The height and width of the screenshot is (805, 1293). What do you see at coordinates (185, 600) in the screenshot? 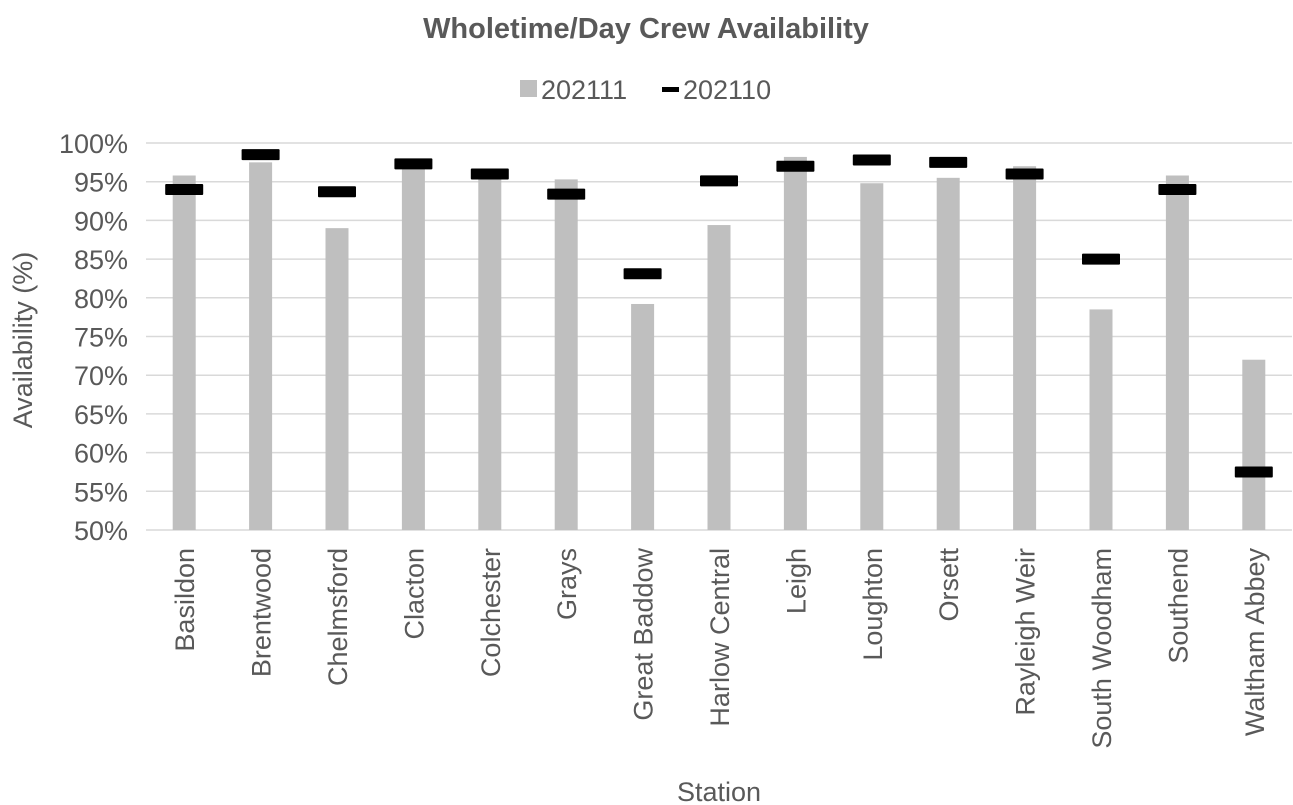
I see `x-tick-label: Basildon` at bounding box center [185, 600].